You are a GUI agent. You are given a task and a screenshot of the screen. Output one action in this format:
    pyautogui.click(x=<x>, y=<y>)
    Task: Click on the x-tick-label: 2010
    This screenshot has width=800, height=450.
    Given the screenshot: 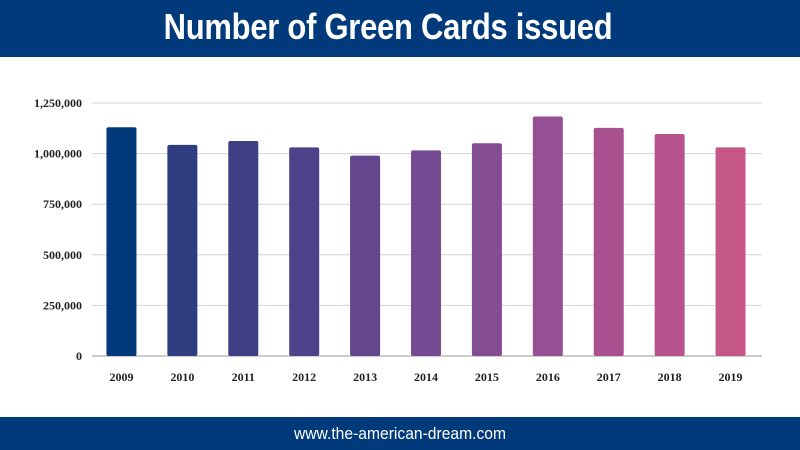 What is the action you would take?
    pyautogui.click(x=182, y=377)
    